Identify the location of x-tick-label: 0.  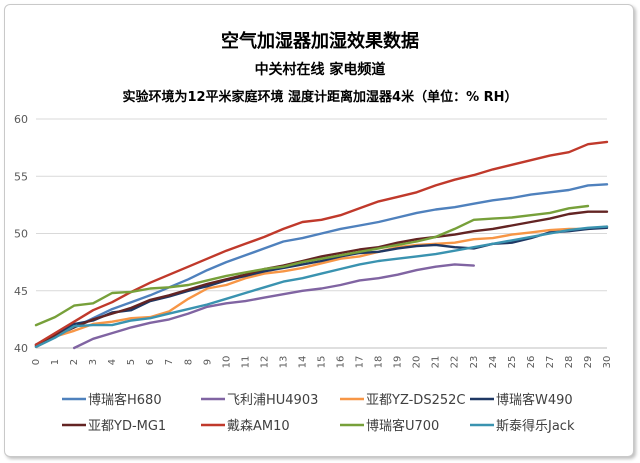
(36, 362).